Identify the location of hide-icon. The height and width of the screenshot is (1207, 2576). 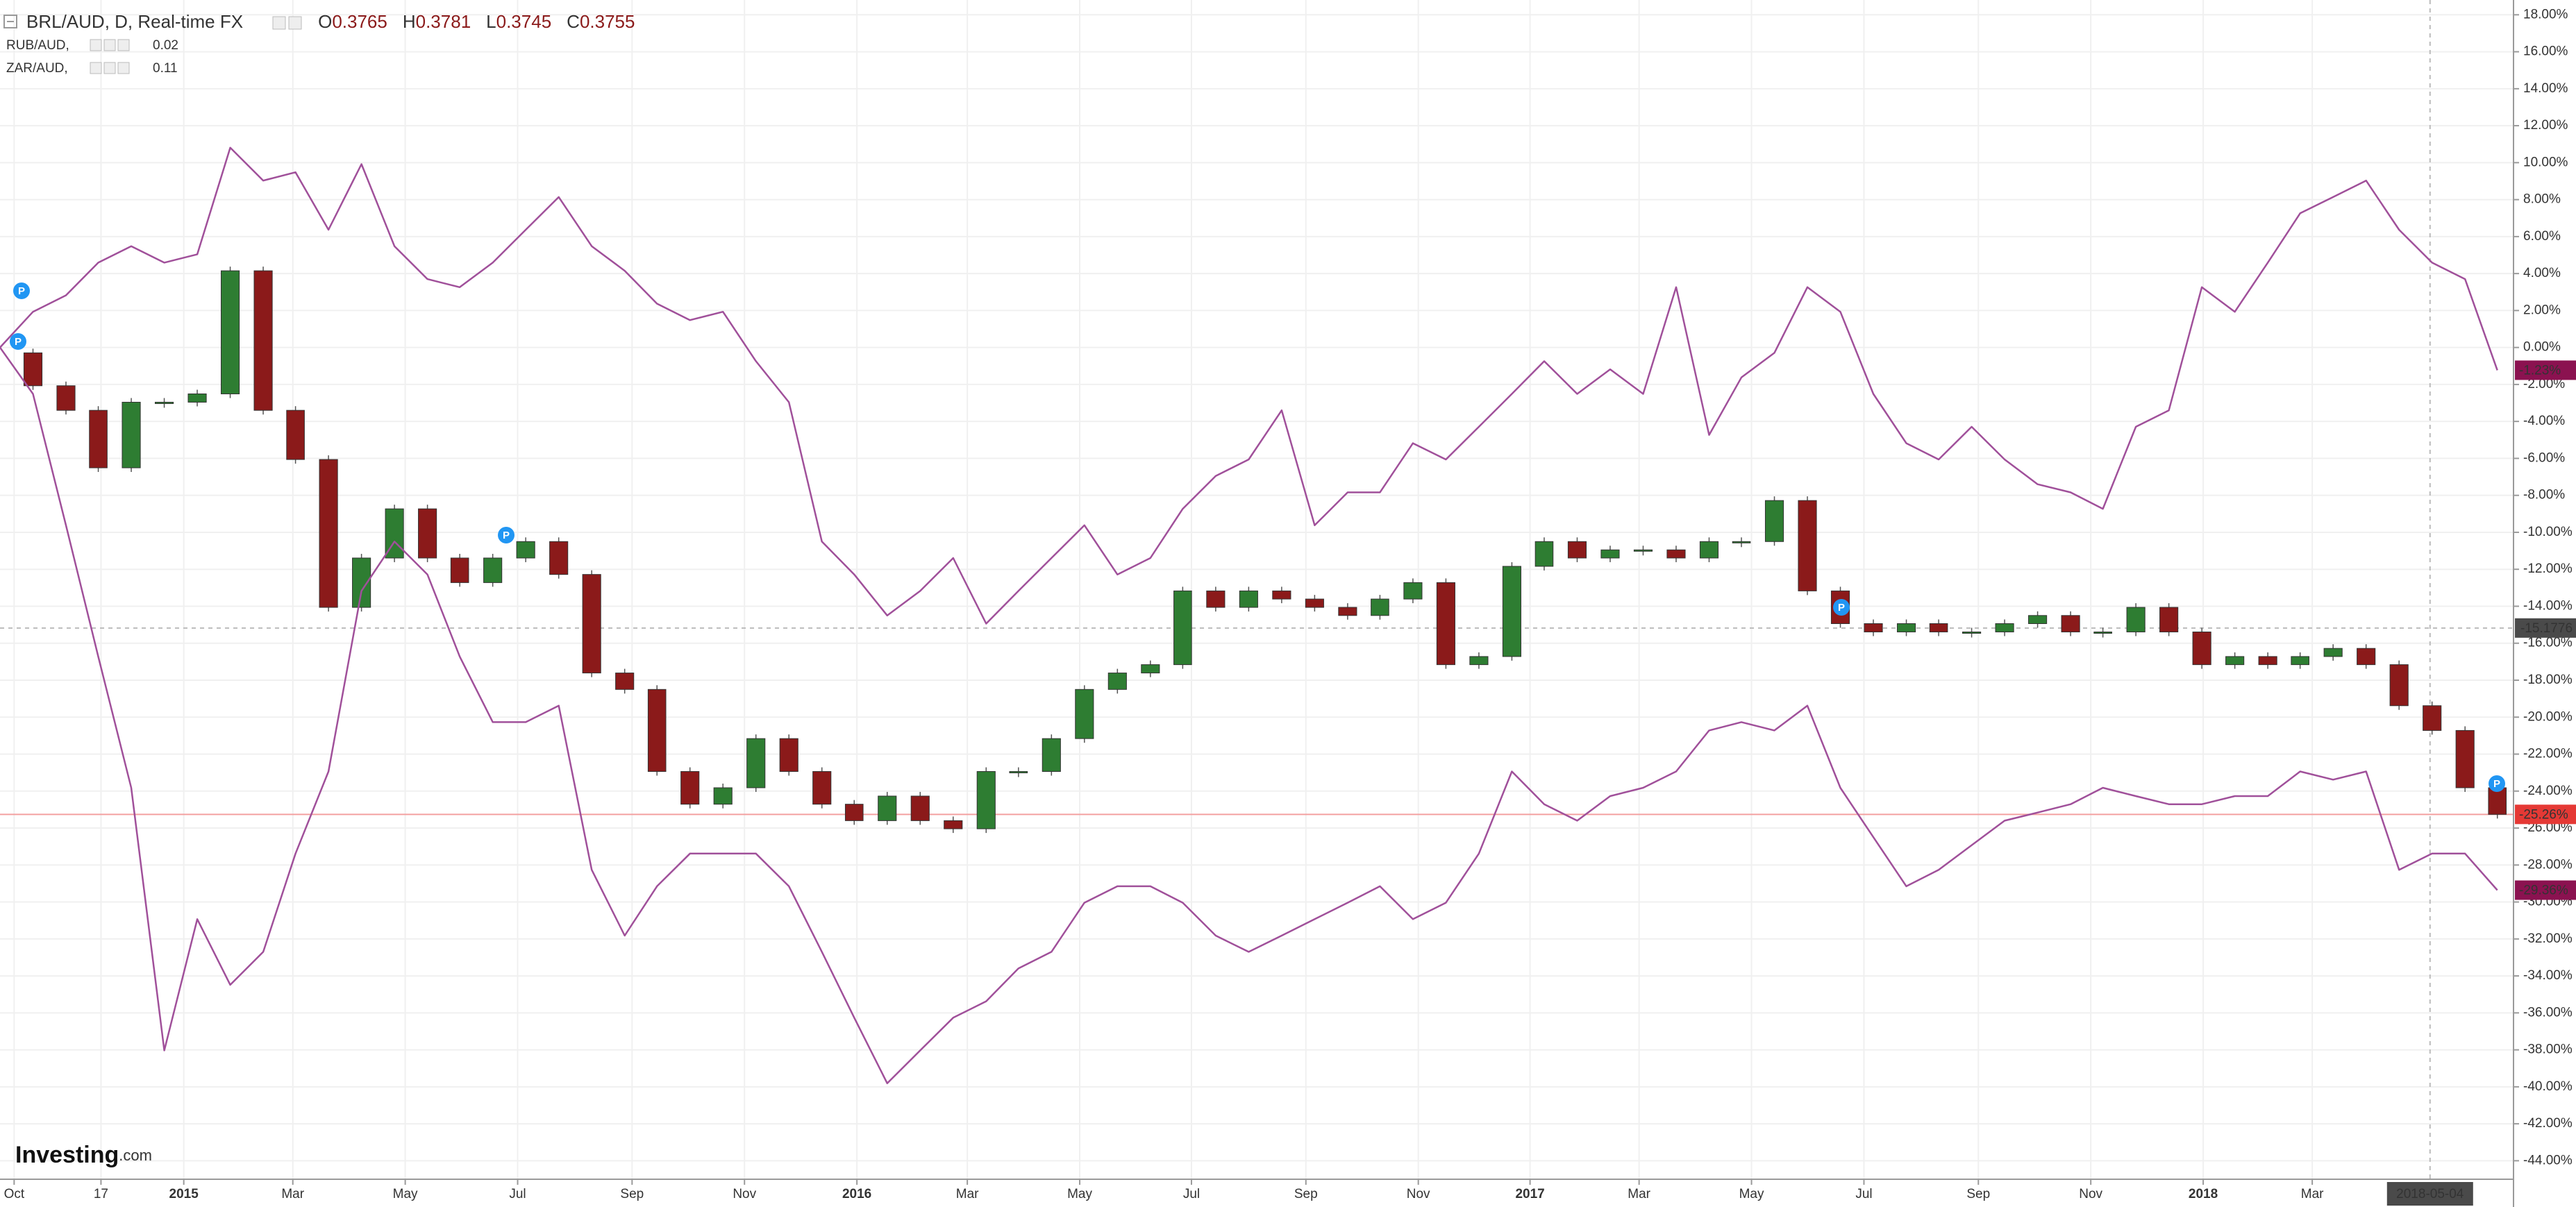
(295, 23).